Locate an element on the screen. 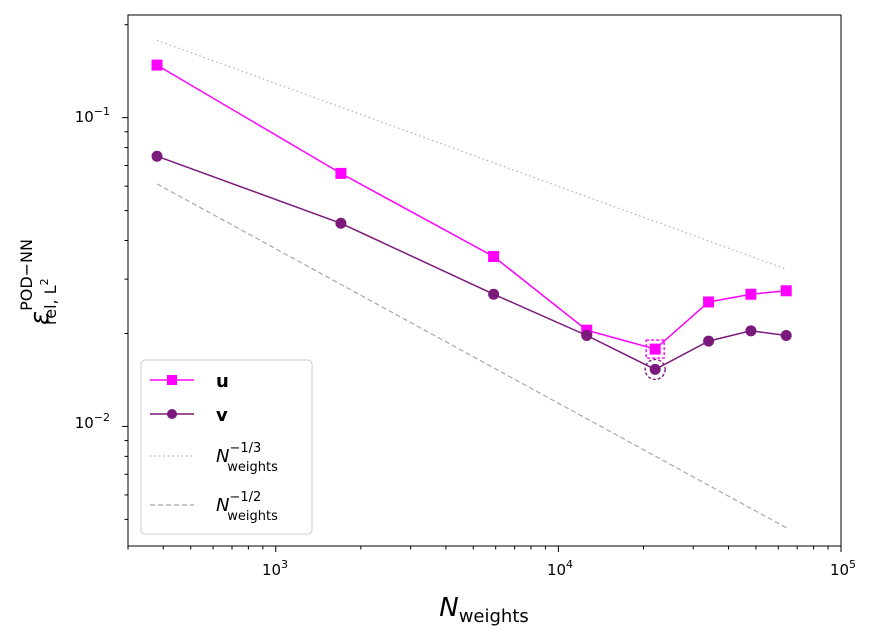  legend-v-marker is located at coordinates (172, 414).